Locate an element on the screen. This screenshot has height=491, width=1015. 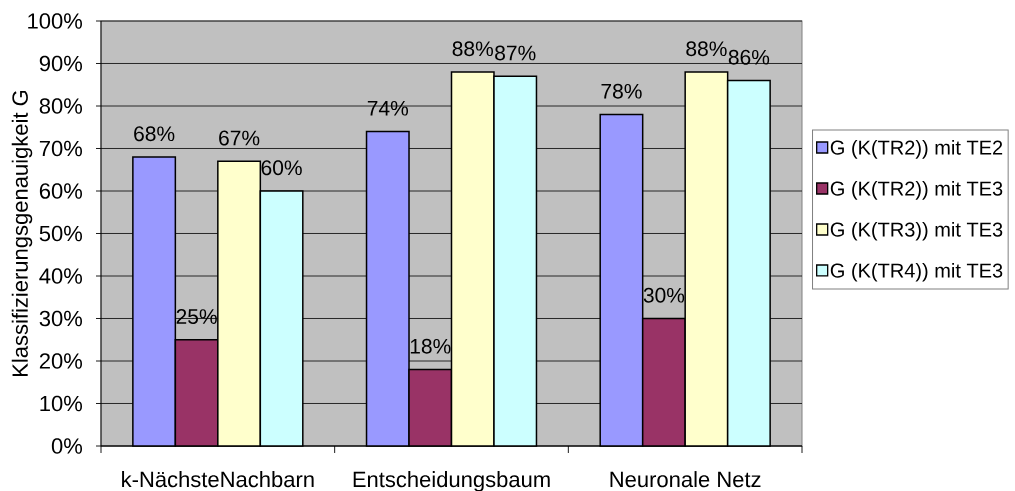
data-label: 30% is located at coordinates (664, 295).